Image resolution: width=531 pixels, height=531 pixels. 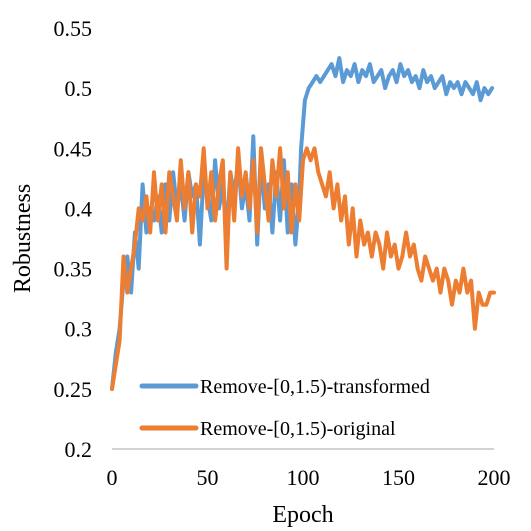 I want to click on y-tick-label: 0.3, so click(x=79, y=329).